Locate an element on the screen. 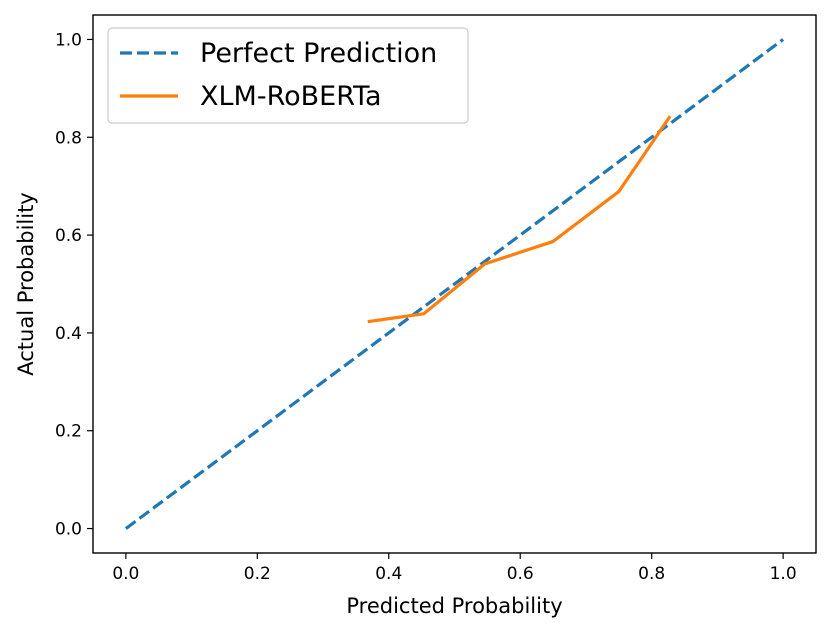 This screenshot has height=634, width=831. legend-label-perfect-prediction: Perfect Prediction is located at coordinates (318, 53).